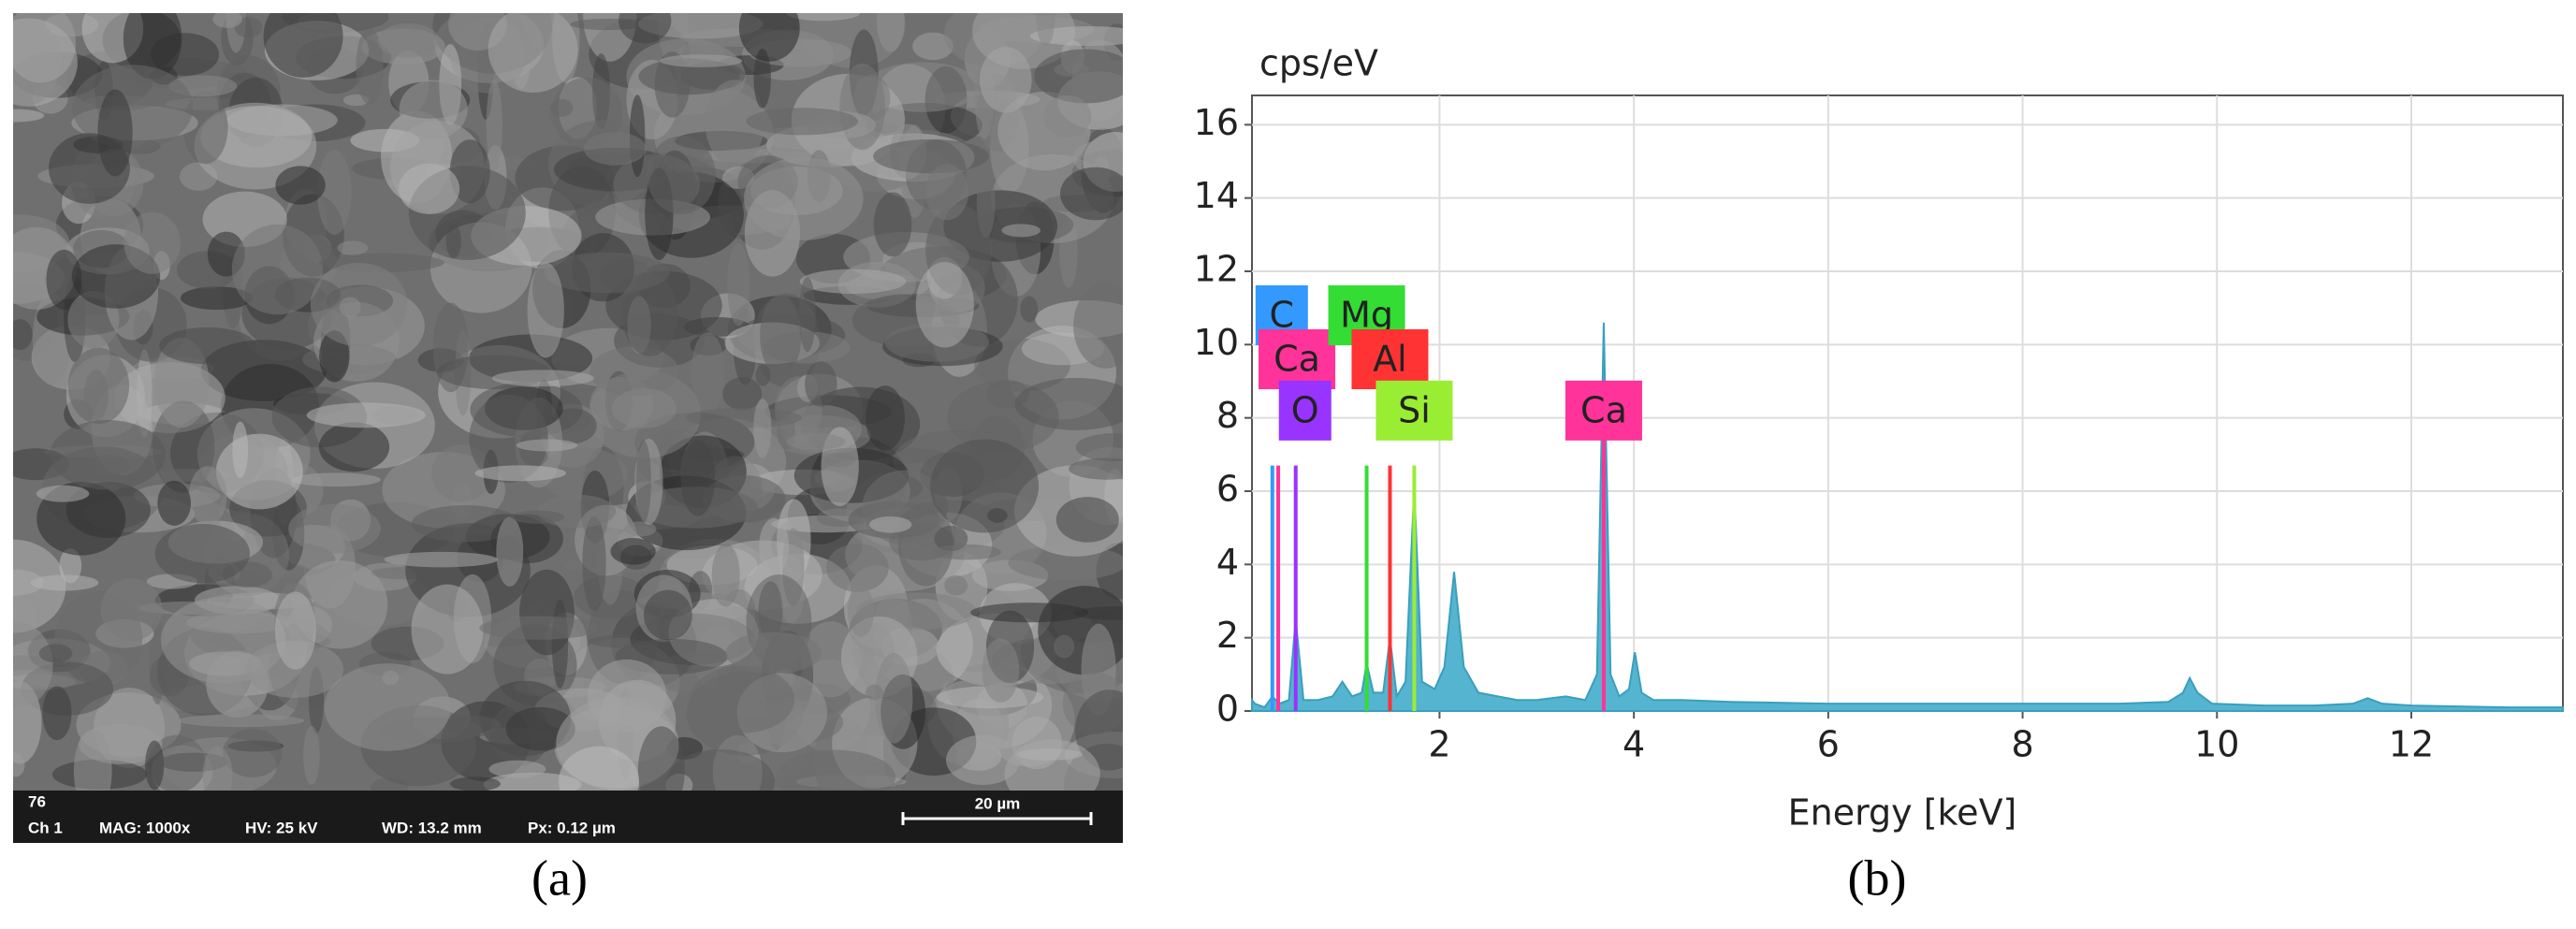 This screenshot has height=929, width=2576. I want to click on x-tick-label: 12, so click(2411, 744).